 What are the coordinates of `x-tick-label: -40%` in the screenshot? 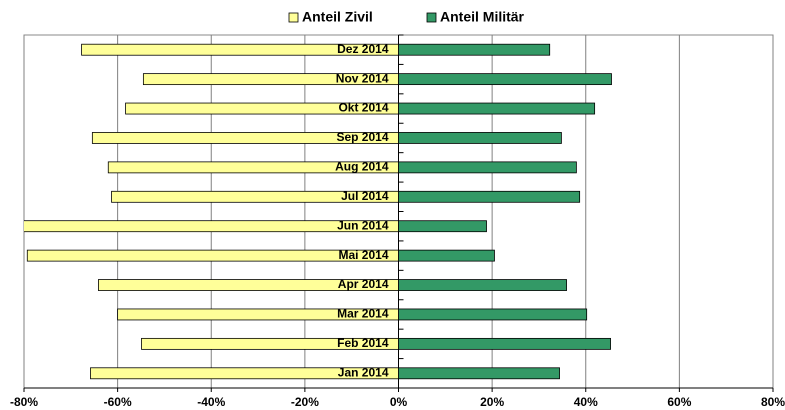 It's located at (211, 402).